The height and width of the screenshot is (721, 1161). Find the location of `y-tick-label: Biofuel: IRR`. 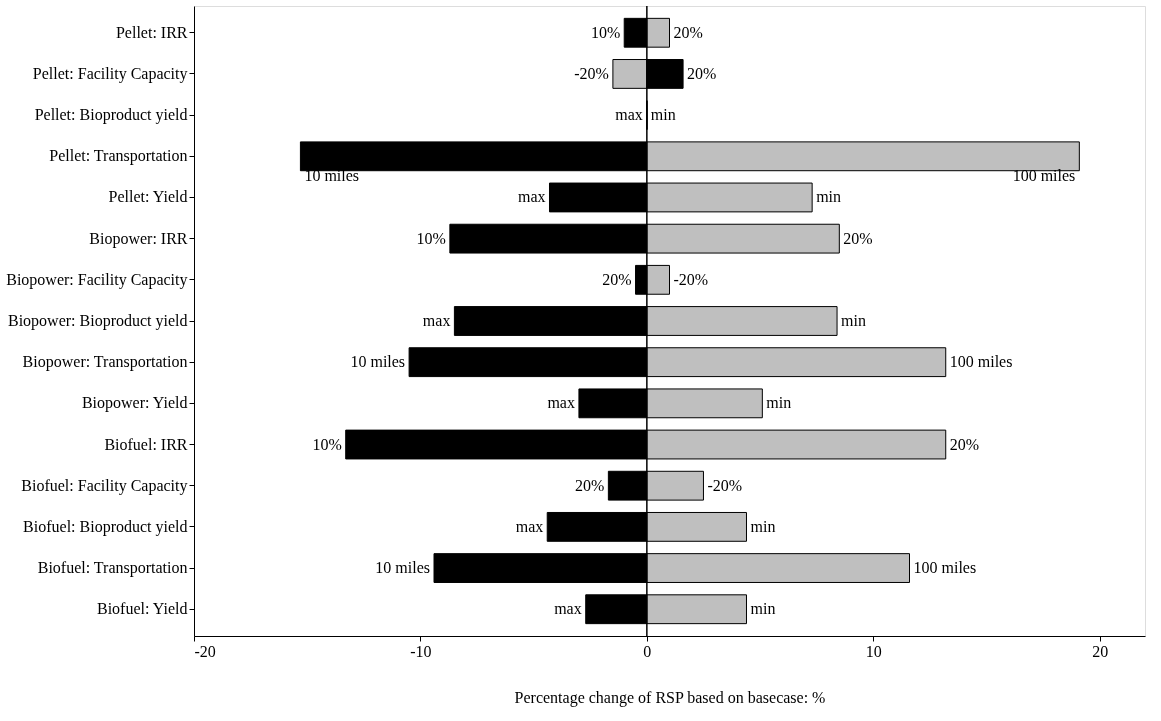

y-tick-label: Biofuel: IRR is located at coordinates (146, 444).